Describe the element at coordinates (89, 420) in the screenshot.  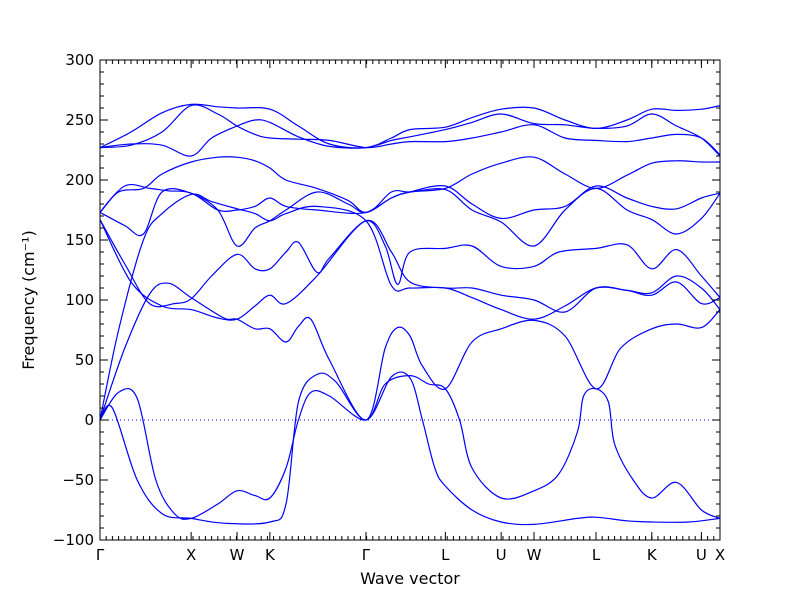
I see `y-tick-label: 0` at that location.